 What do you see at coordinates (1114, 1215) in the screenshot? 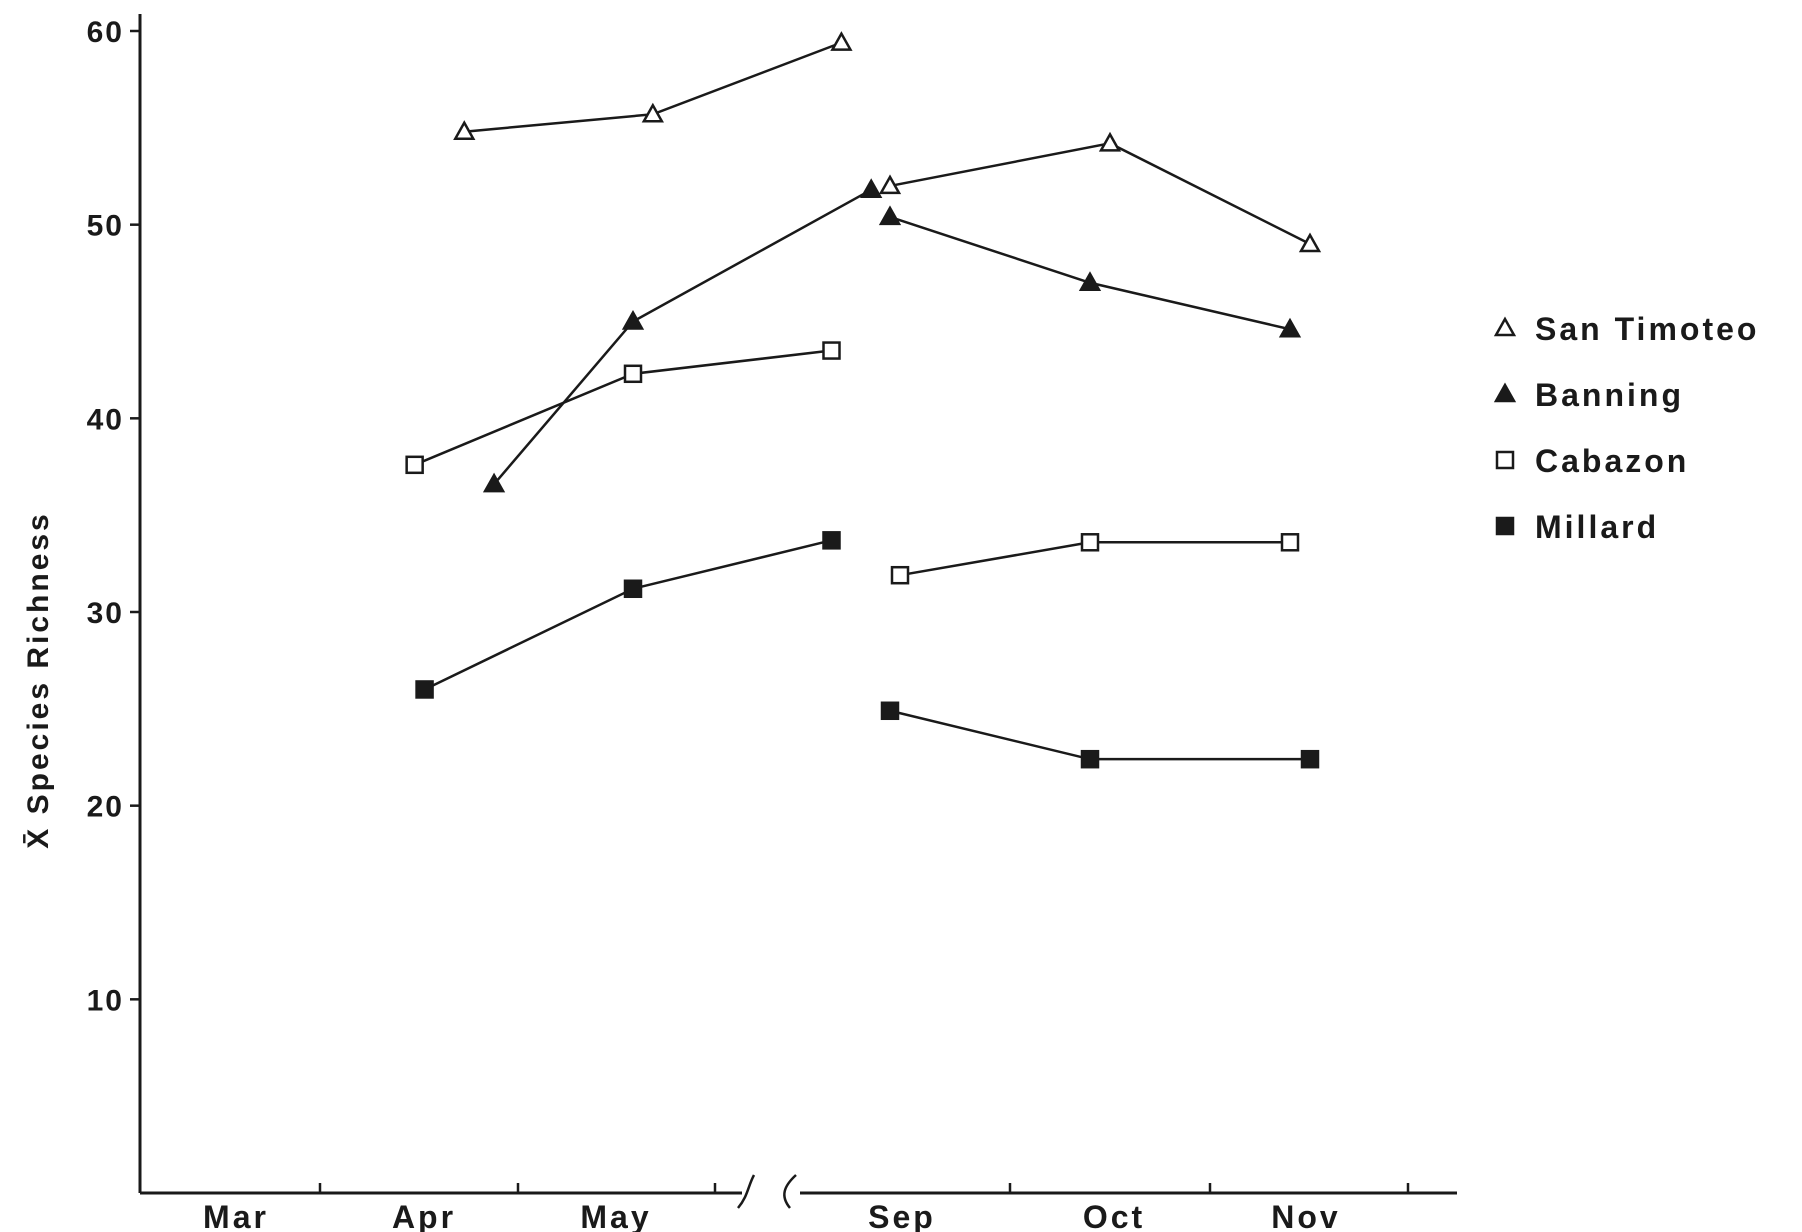
I see `x-tick-label-oct: Oct` at bounding box center [1114, 1215].